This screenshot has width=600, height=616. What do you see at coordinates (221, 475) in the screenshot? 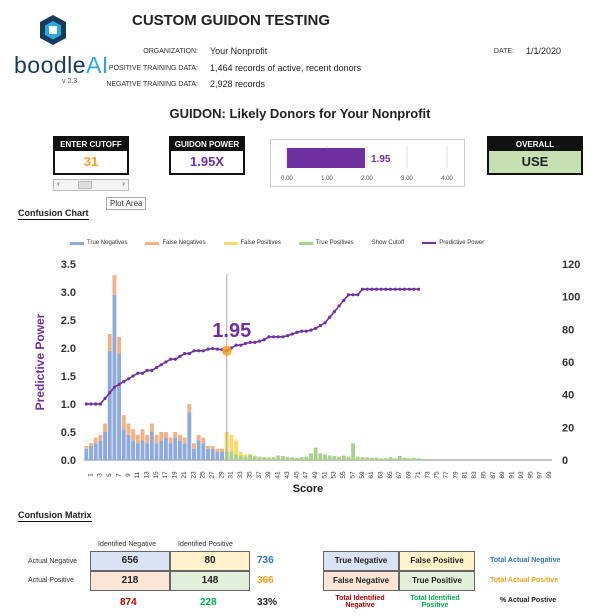
I see `x-tick-label: 29` at bounding box center [221, 475].